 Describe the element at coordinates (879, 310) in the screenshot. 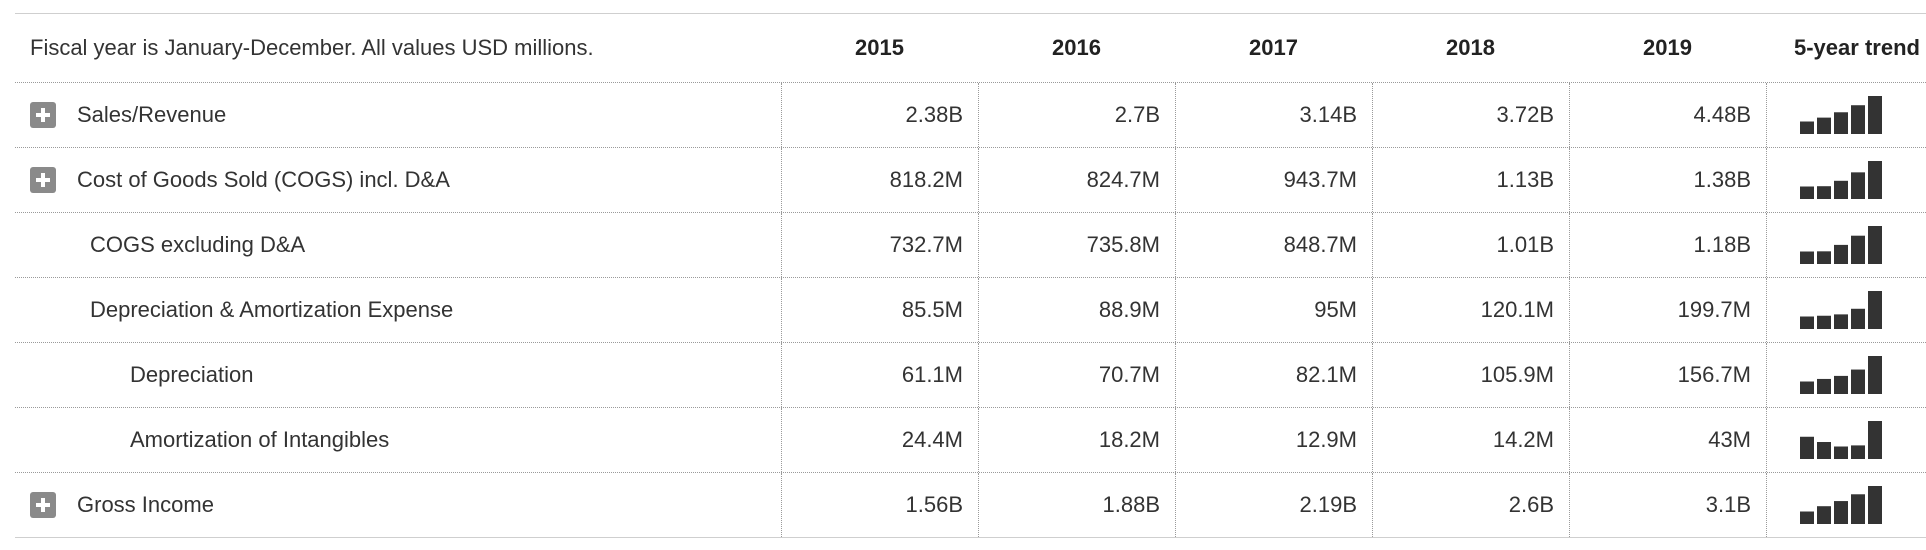

I see `value-cell-2015: 85.5M` at that location.